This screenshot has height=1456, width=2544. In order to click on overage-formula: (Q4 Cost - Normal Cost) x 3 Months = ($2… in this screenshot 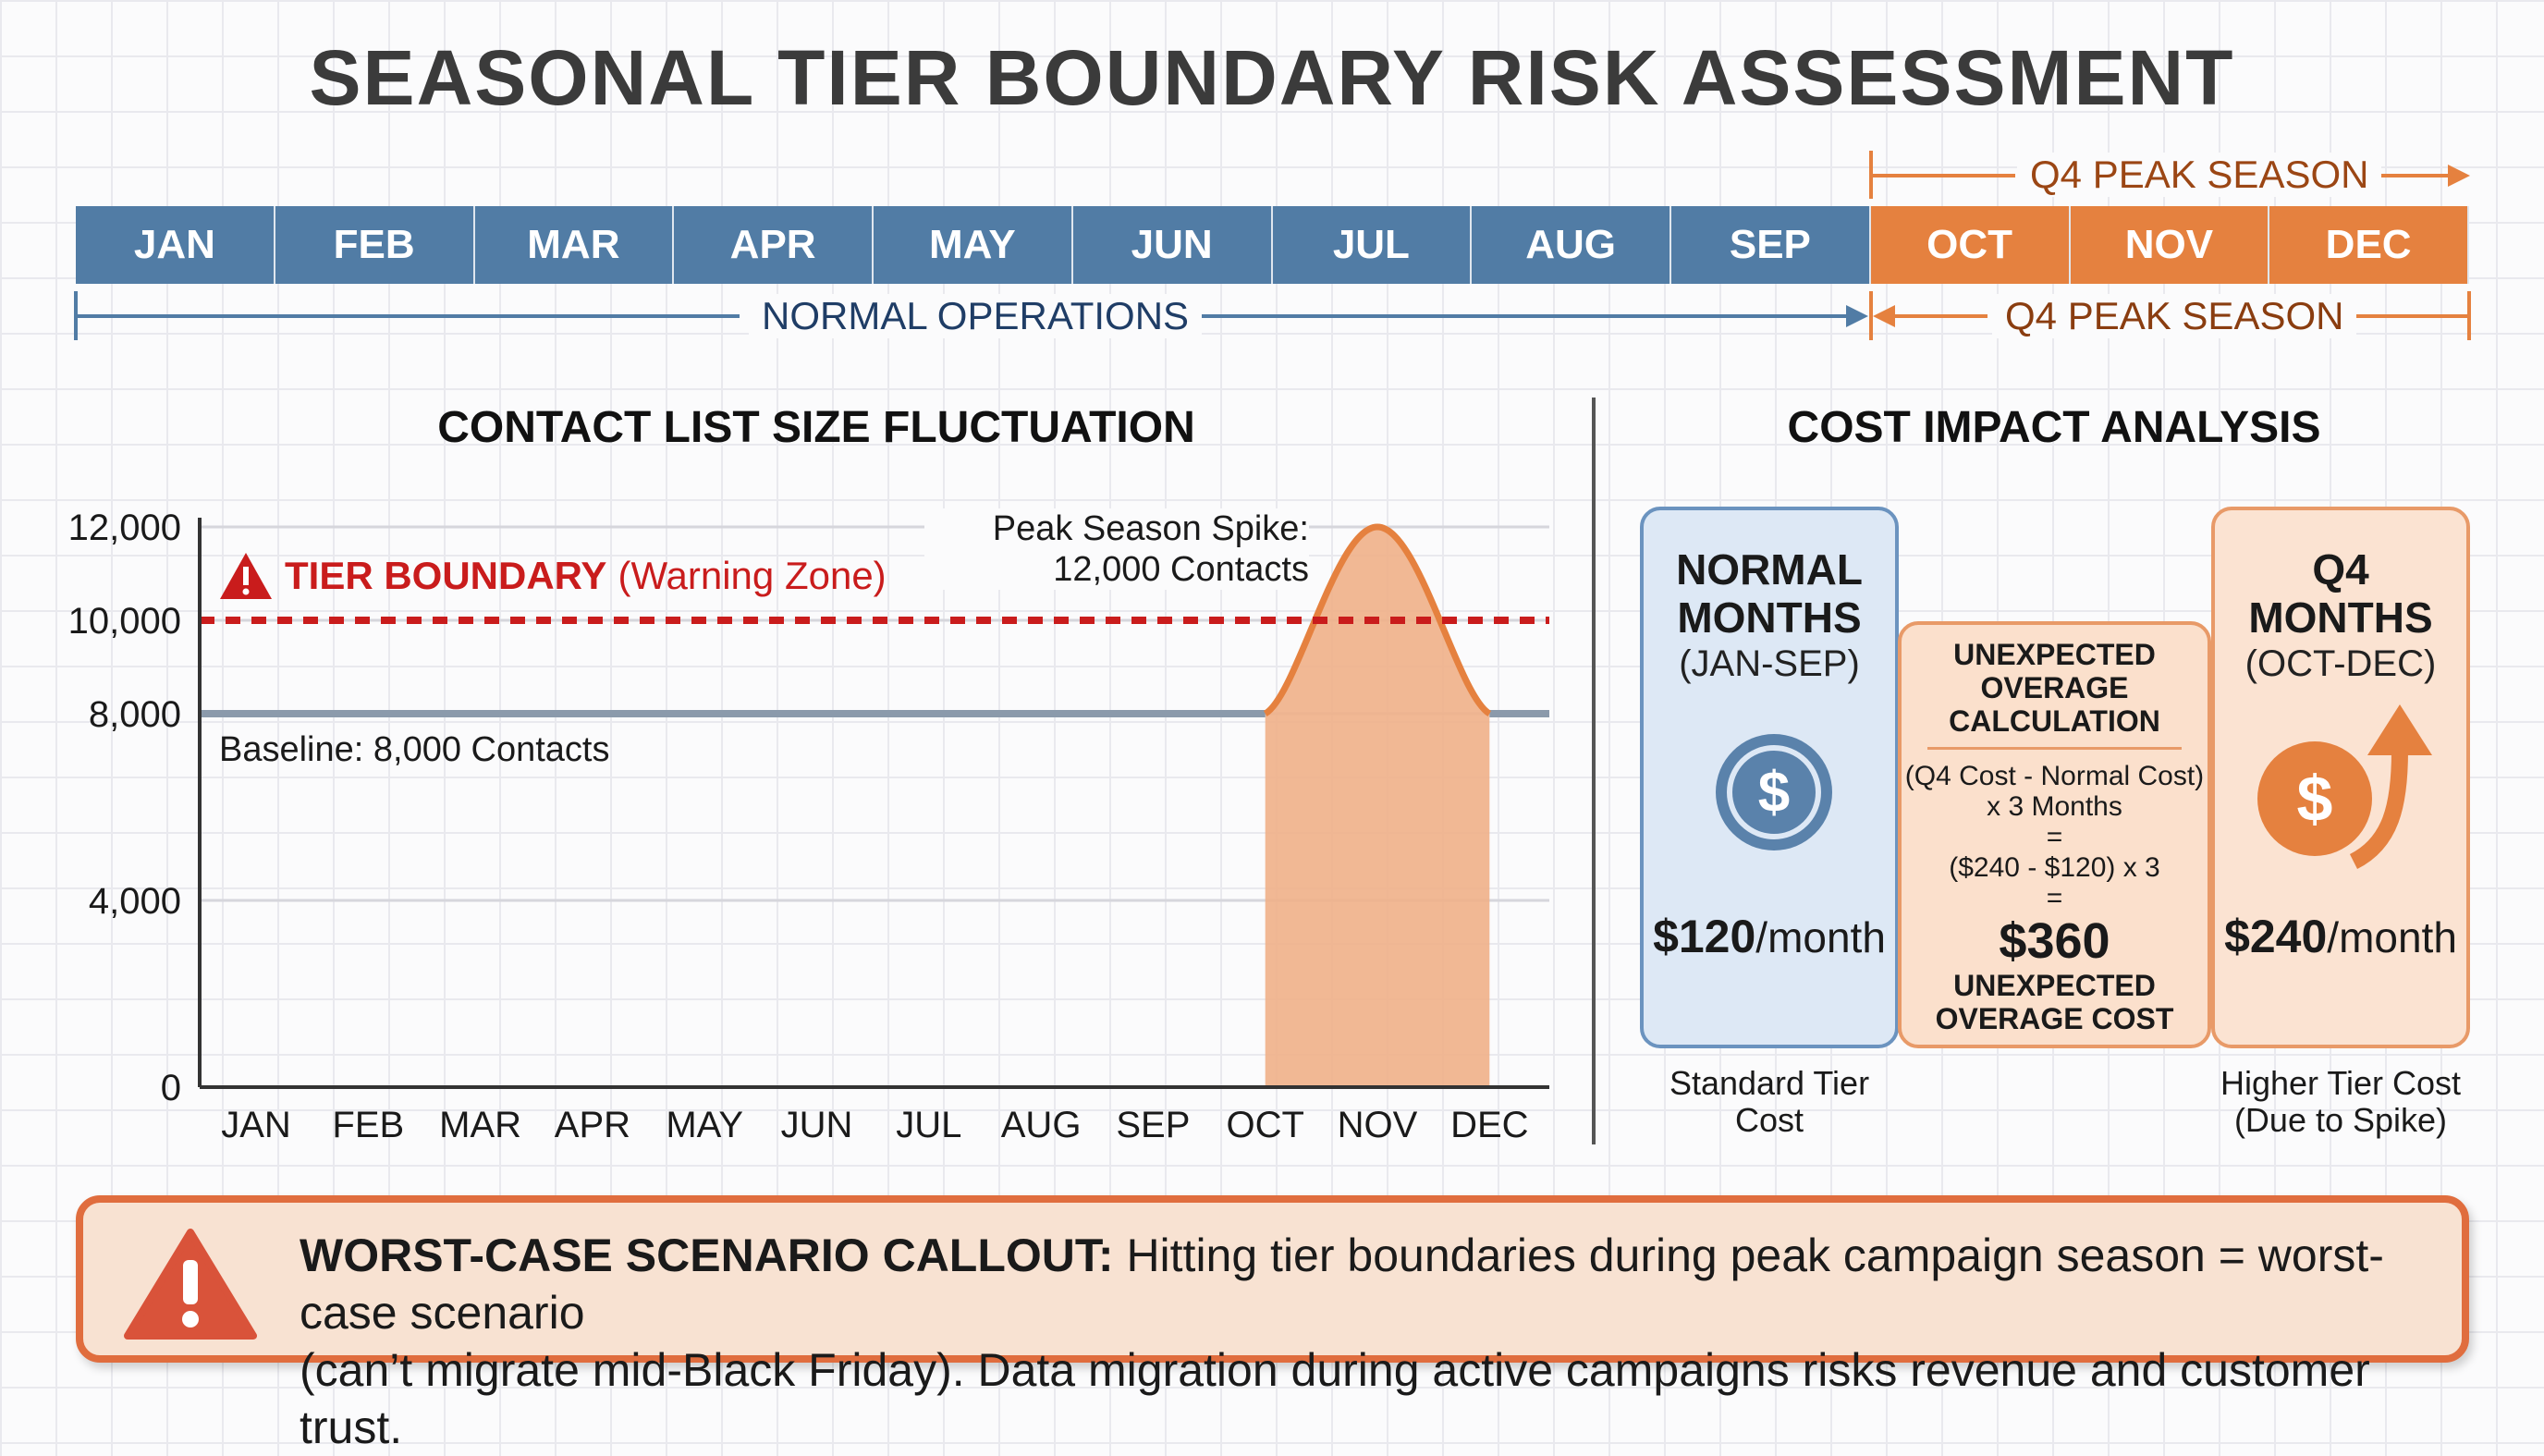, I will do `click(2055, 837)`.